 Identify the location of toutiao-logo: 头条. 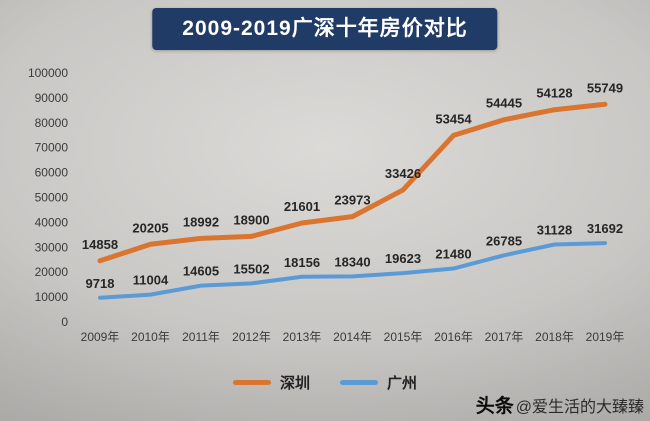
(494, 406).